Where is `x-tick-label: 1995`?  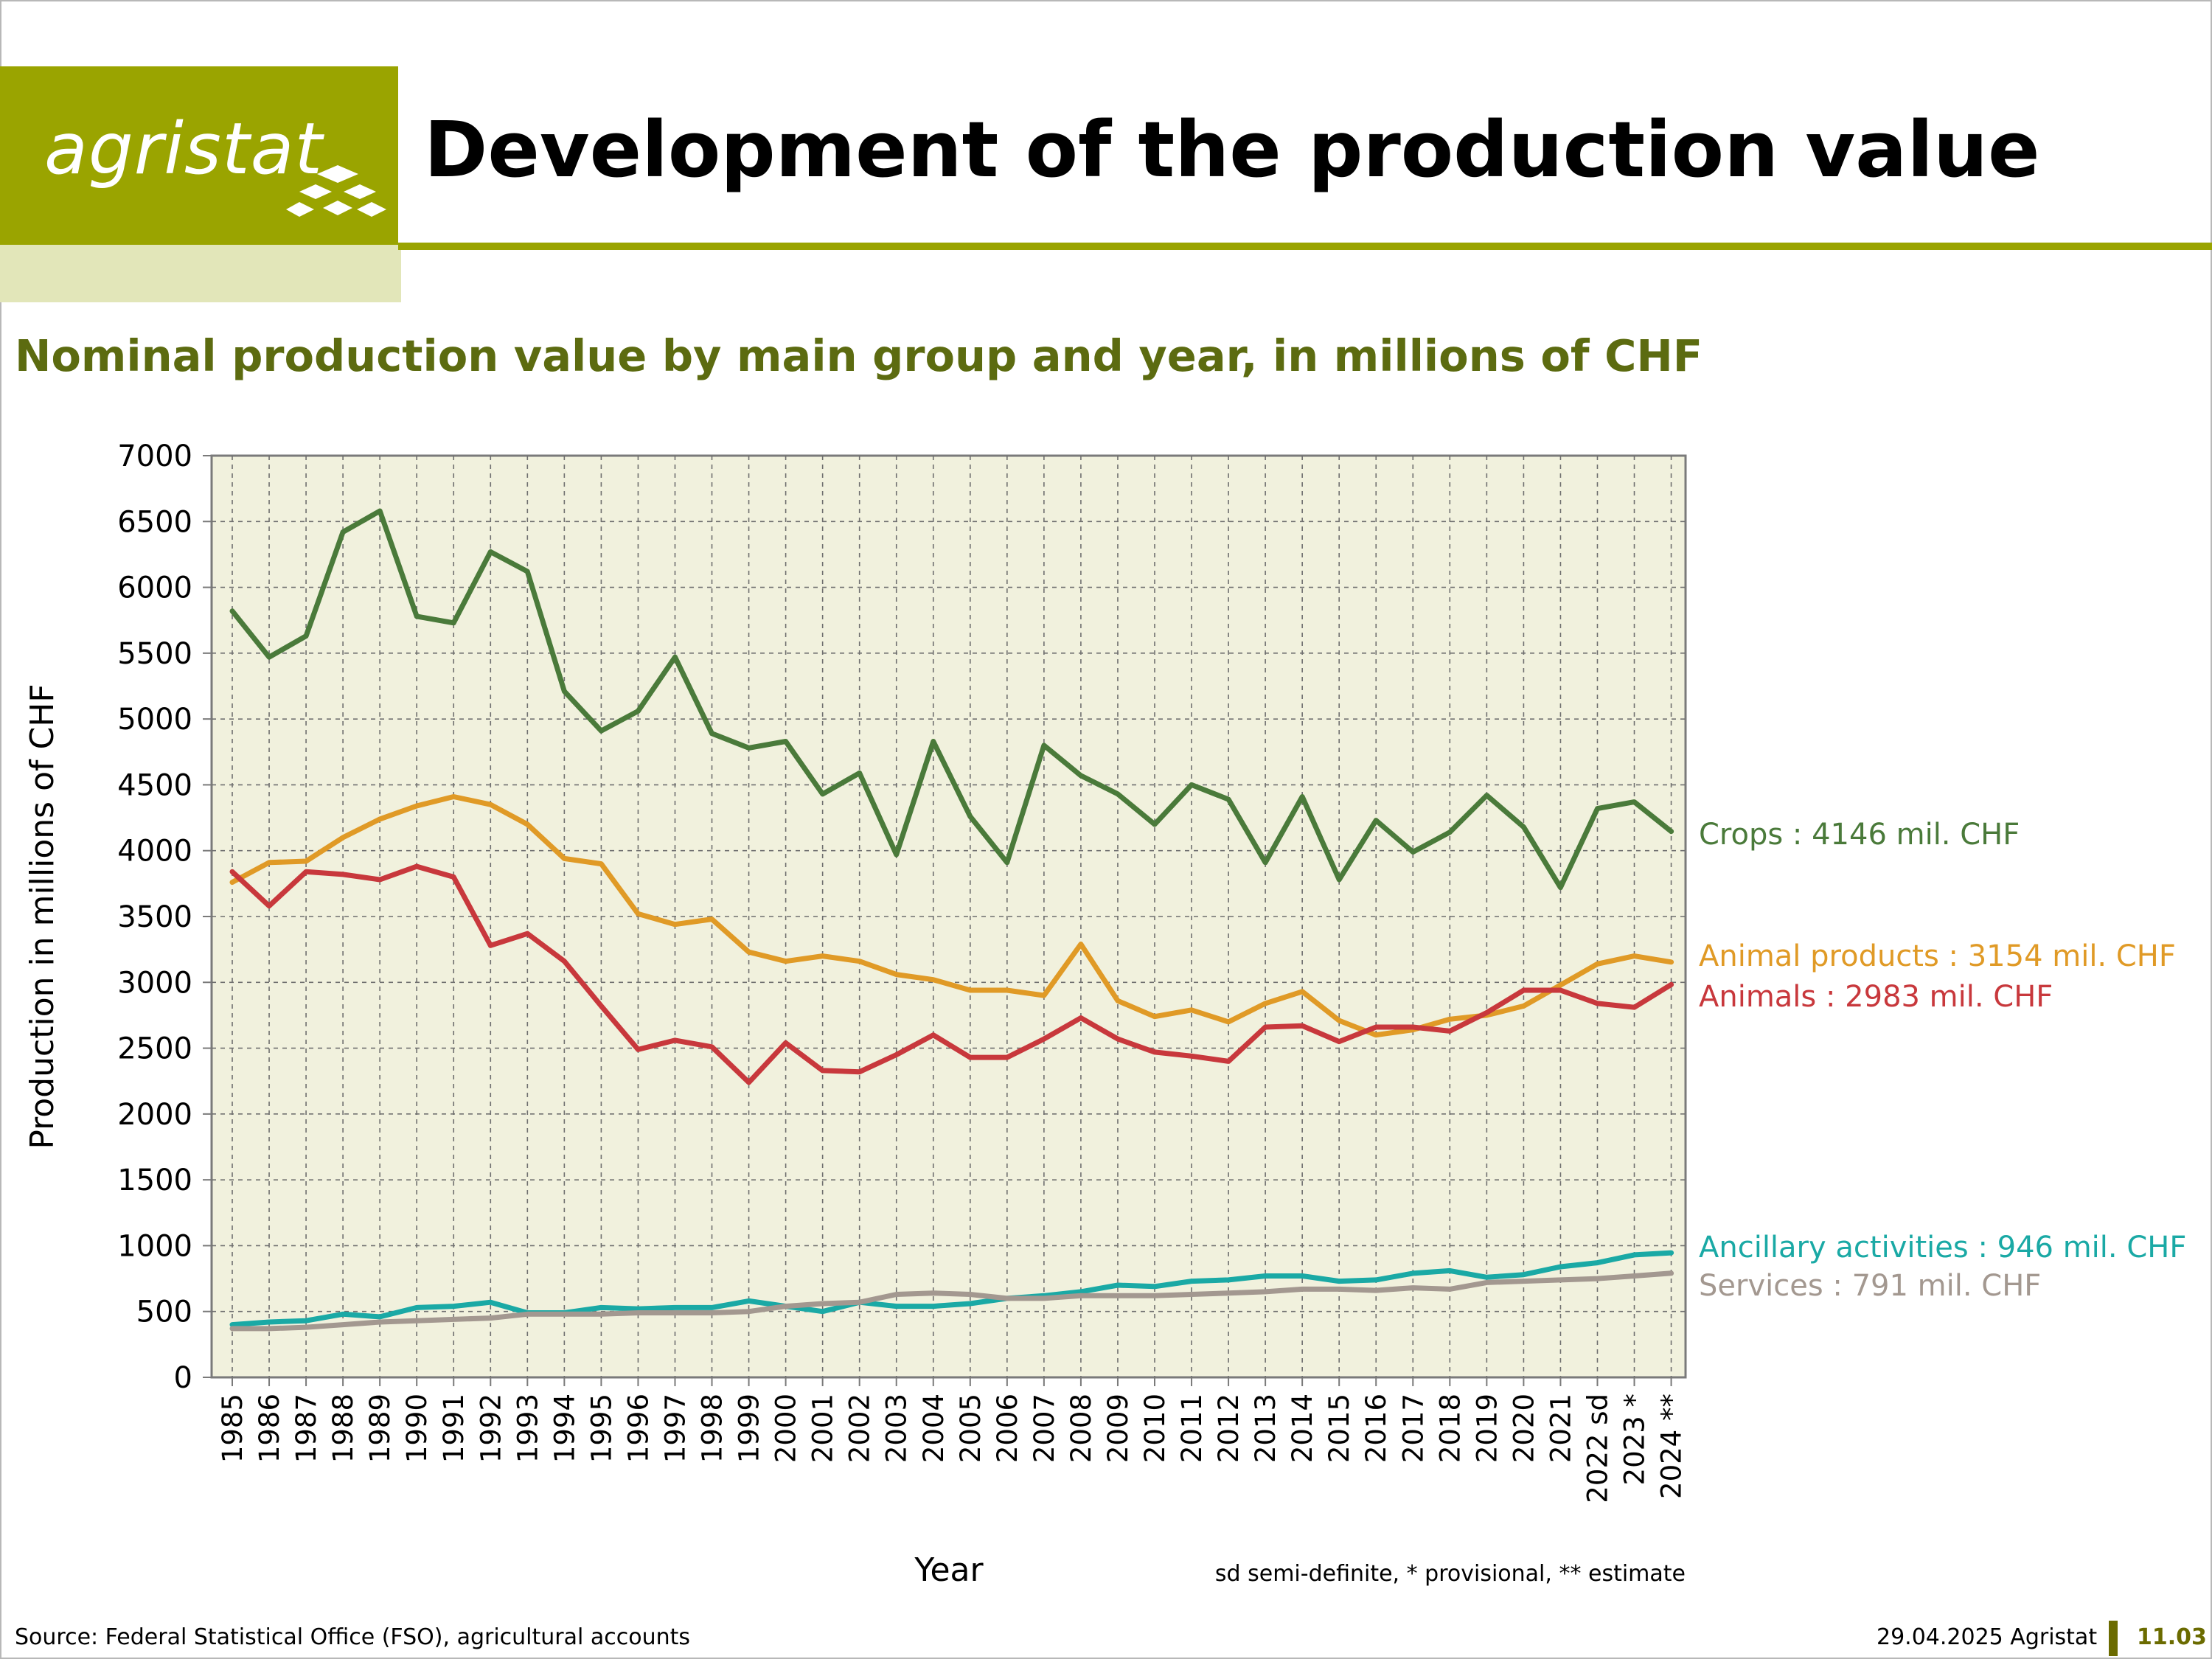 x-tick-label: 1995 is located at coordinates (601, 1428).